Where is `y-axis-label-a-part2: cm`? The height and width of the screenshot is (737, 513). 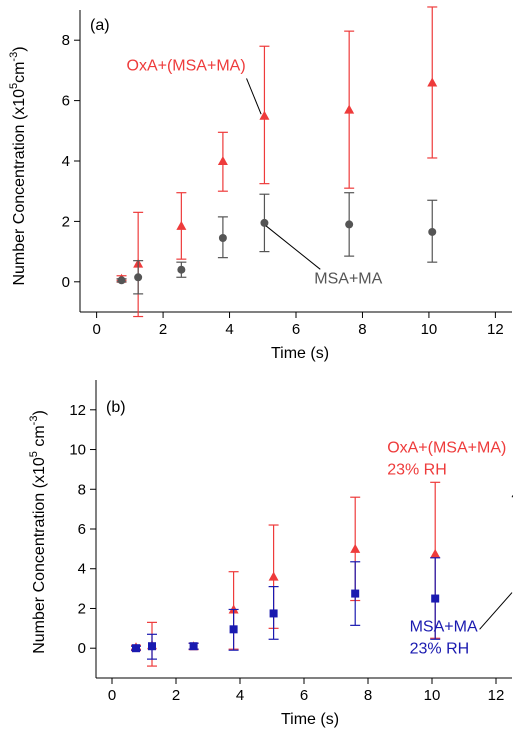
y-axis-label-a-part2: cm is located at coordinates (19, 72).